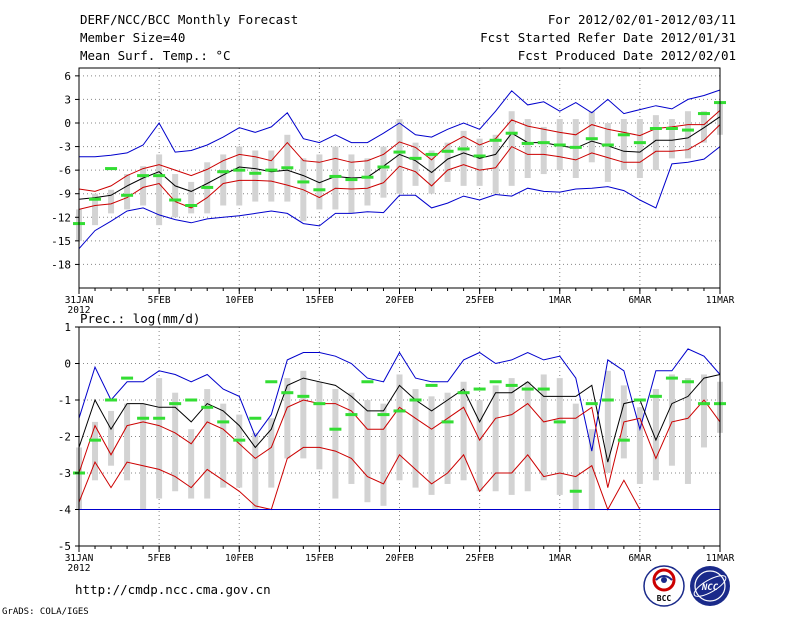  I want to click on bcc-logo: BCC, so click(664, 586).